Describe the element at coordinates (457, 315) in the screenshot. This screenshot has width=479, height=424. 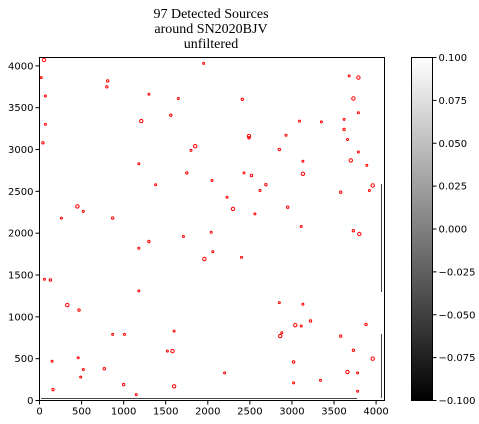
I see `colorbar-tick-label: −0.050` at that location.